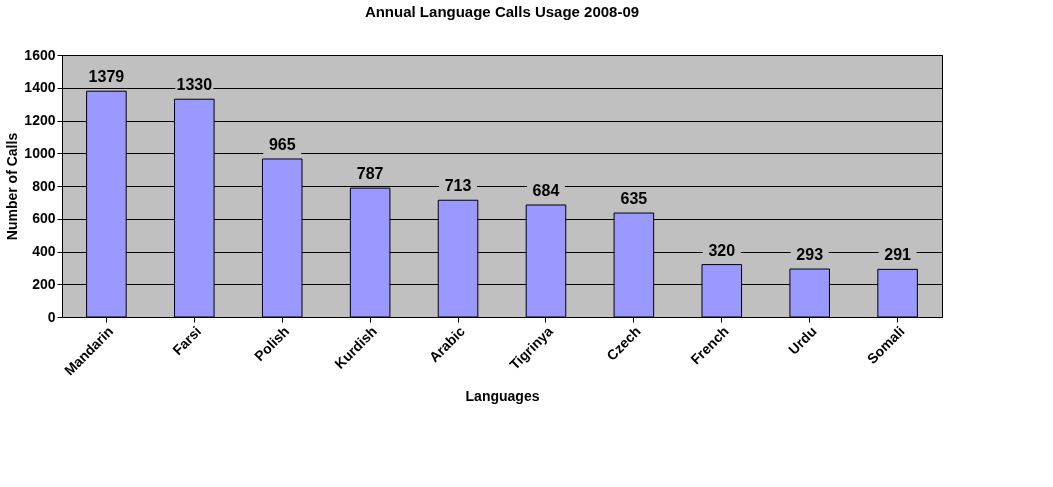  What do you see at coordinates (51, 316) in the screenshot?
I see `y-tick-label: 0` at bounding box center [51, 316].